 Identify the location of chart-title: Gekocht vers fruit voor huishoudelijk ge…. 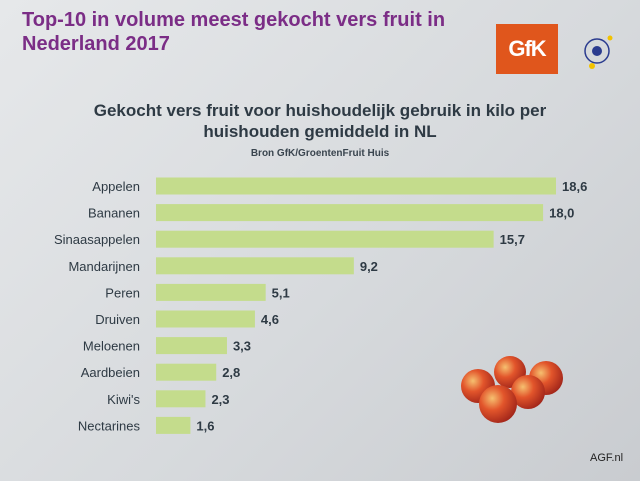
(320, 121).